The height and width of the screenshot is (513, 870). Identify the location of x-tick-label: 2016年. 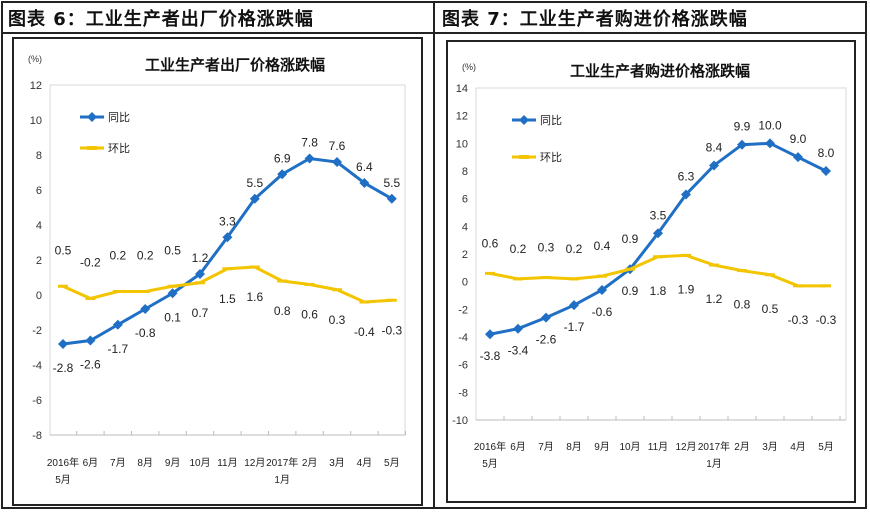
(490, 446).